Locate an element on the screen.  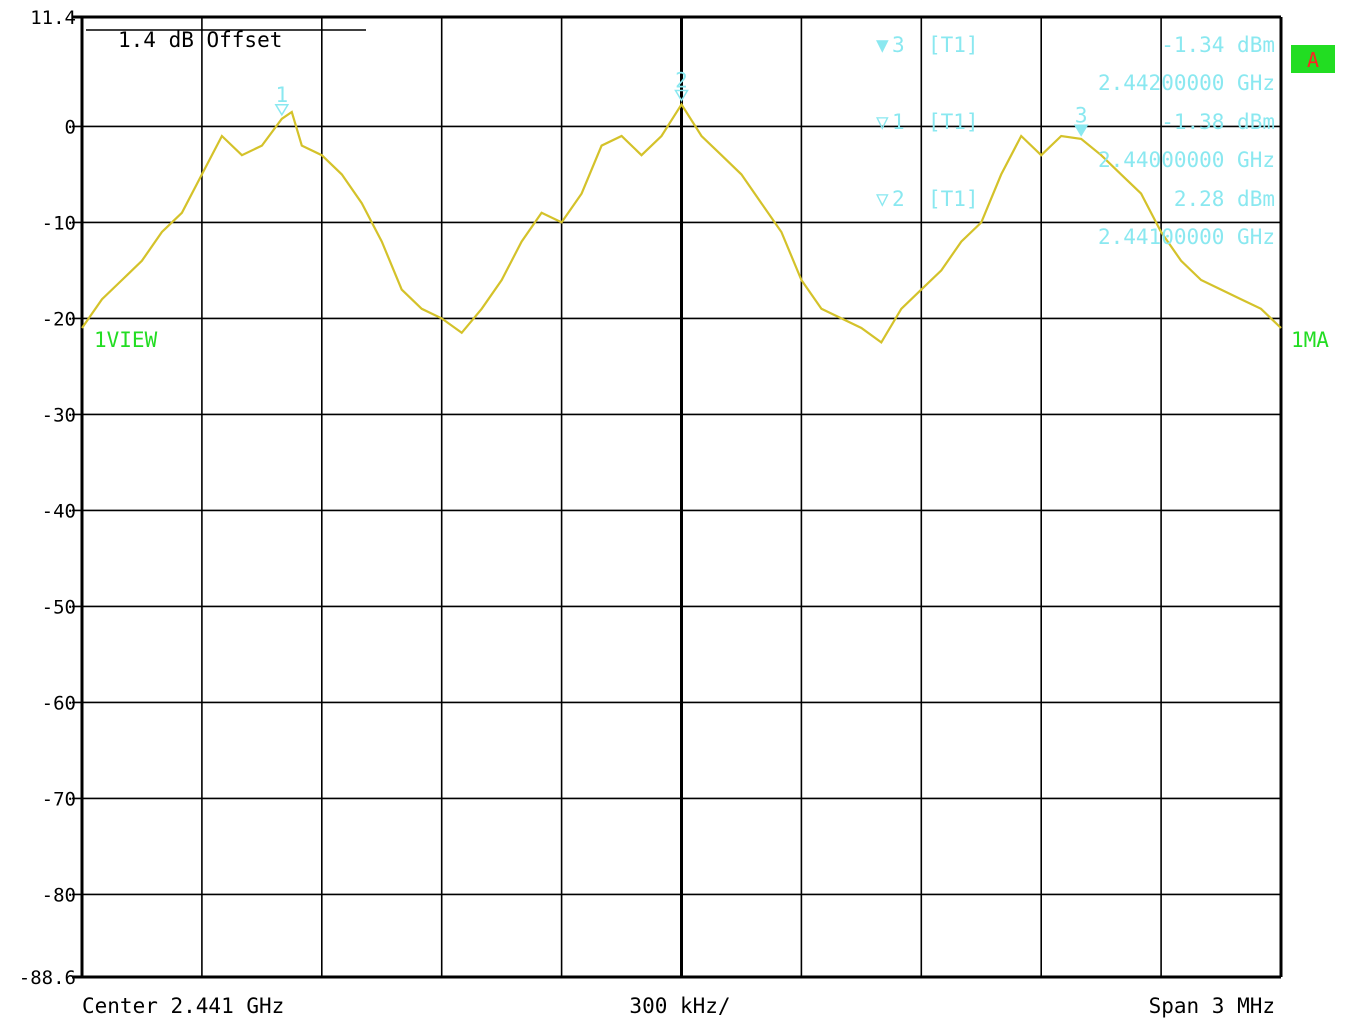
y-tick-label: -88.6 is located at coordinates (47, 978).